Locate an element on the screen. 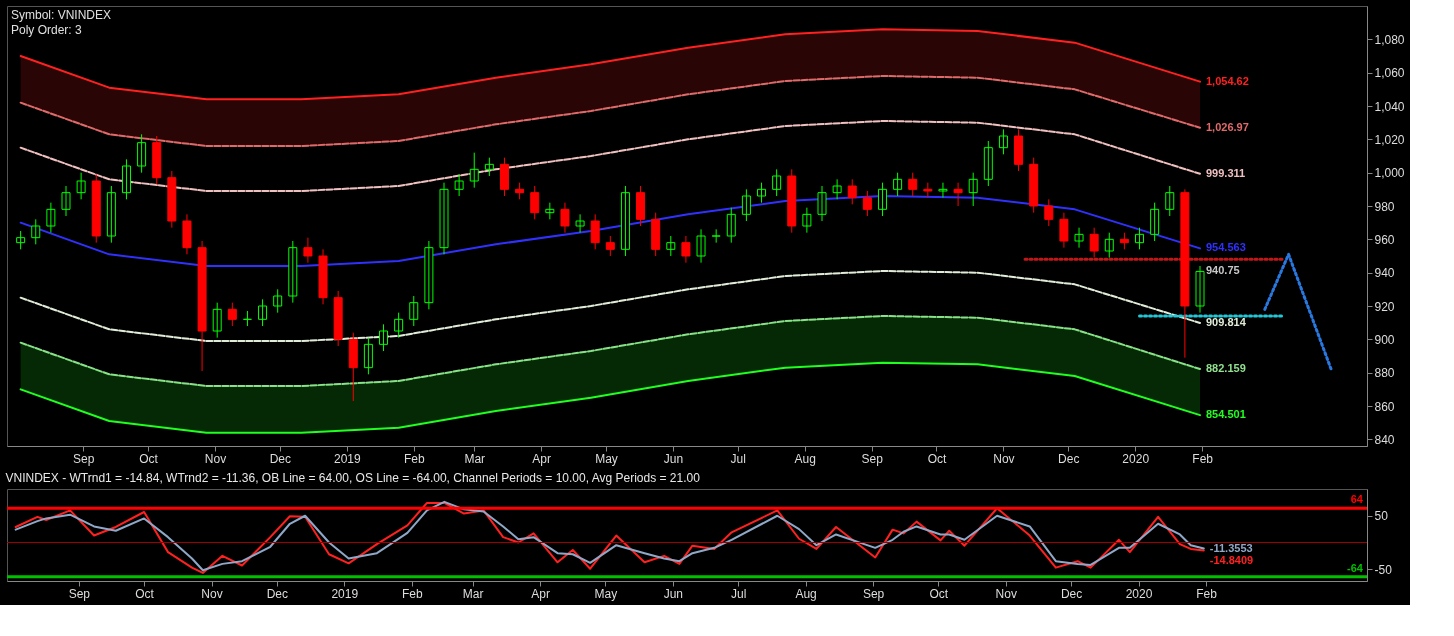 The width and height of the screenshot is (1454, 636). ref-line-label: 64 is located at coordinates (1357, 499).